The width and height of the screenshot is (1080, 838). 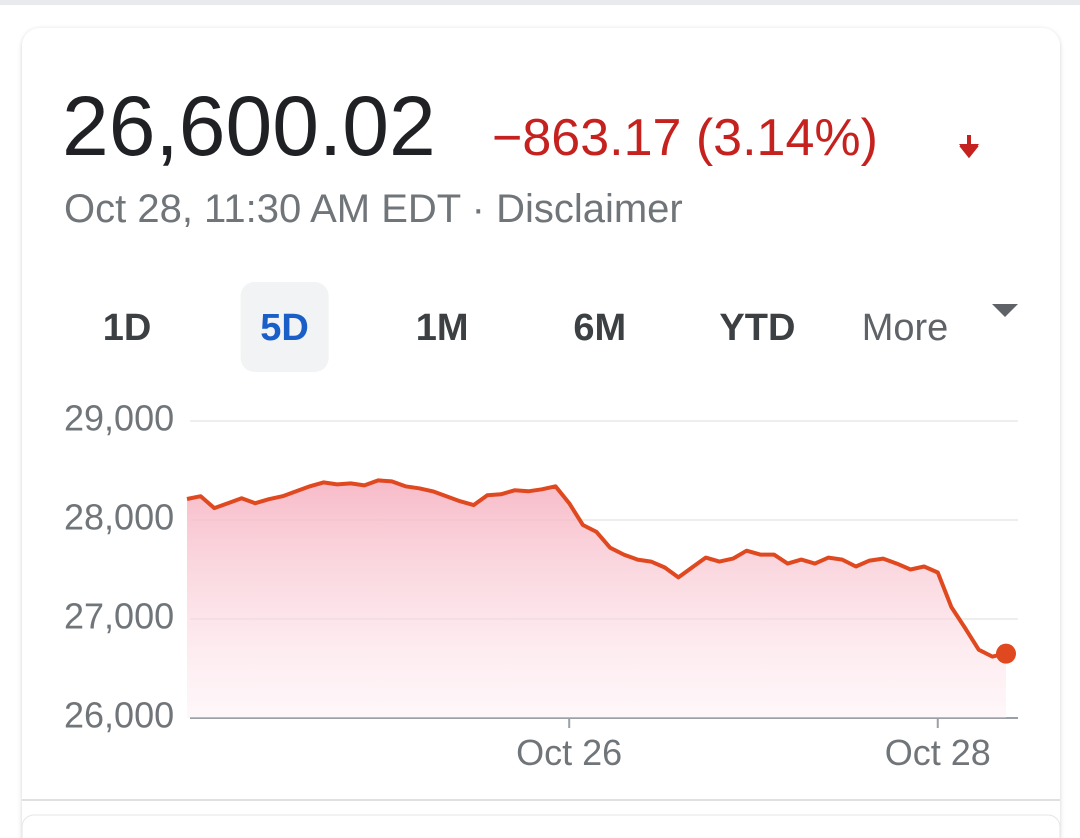 What do you see at coordinates (249, 126) in the screenshot?
I see `price: 26,600.02` at bounding box center [249, 126].